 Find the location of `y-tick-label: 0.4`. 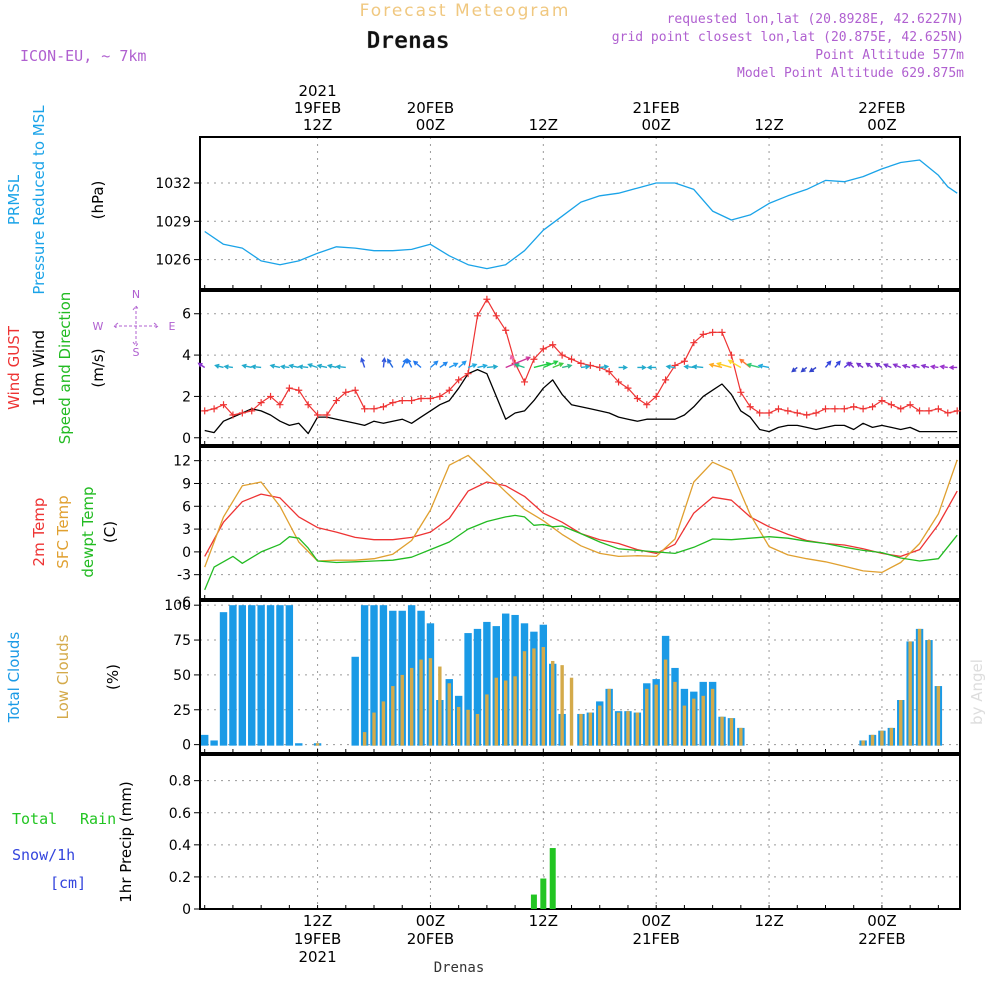

y-tick-label: 0.4 is located at coordinates (180, 846).